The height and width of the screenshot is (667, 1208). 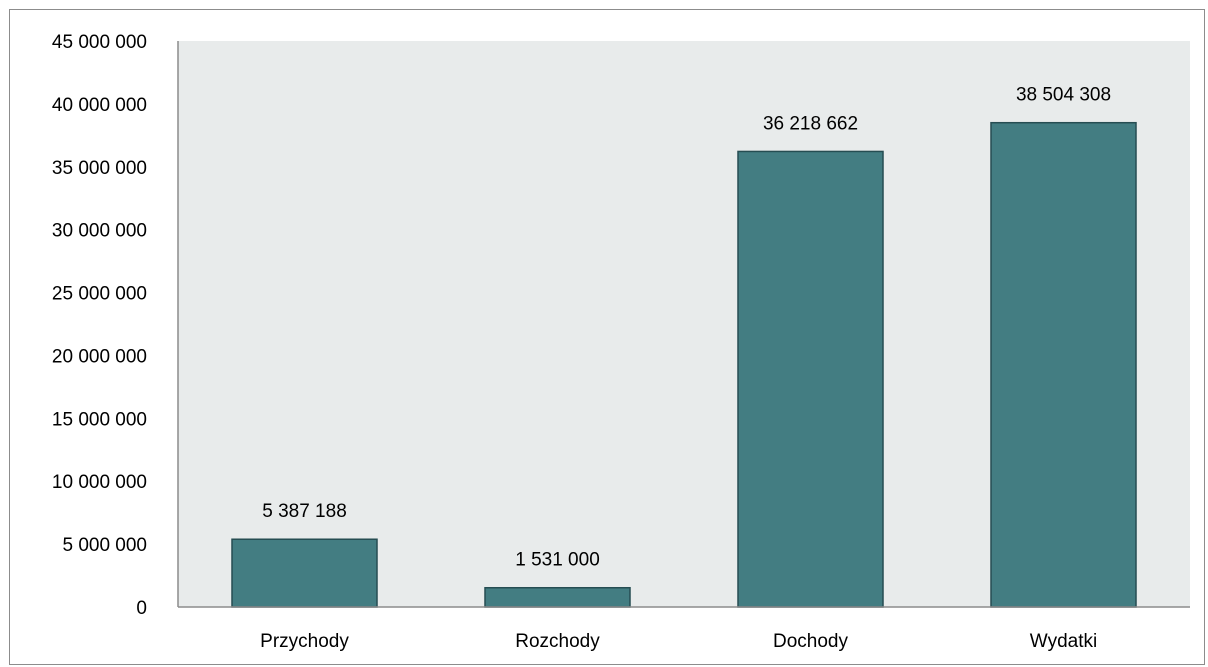 I want to click on y-tick-label: 35 000 000, so click(x=99, y=168).